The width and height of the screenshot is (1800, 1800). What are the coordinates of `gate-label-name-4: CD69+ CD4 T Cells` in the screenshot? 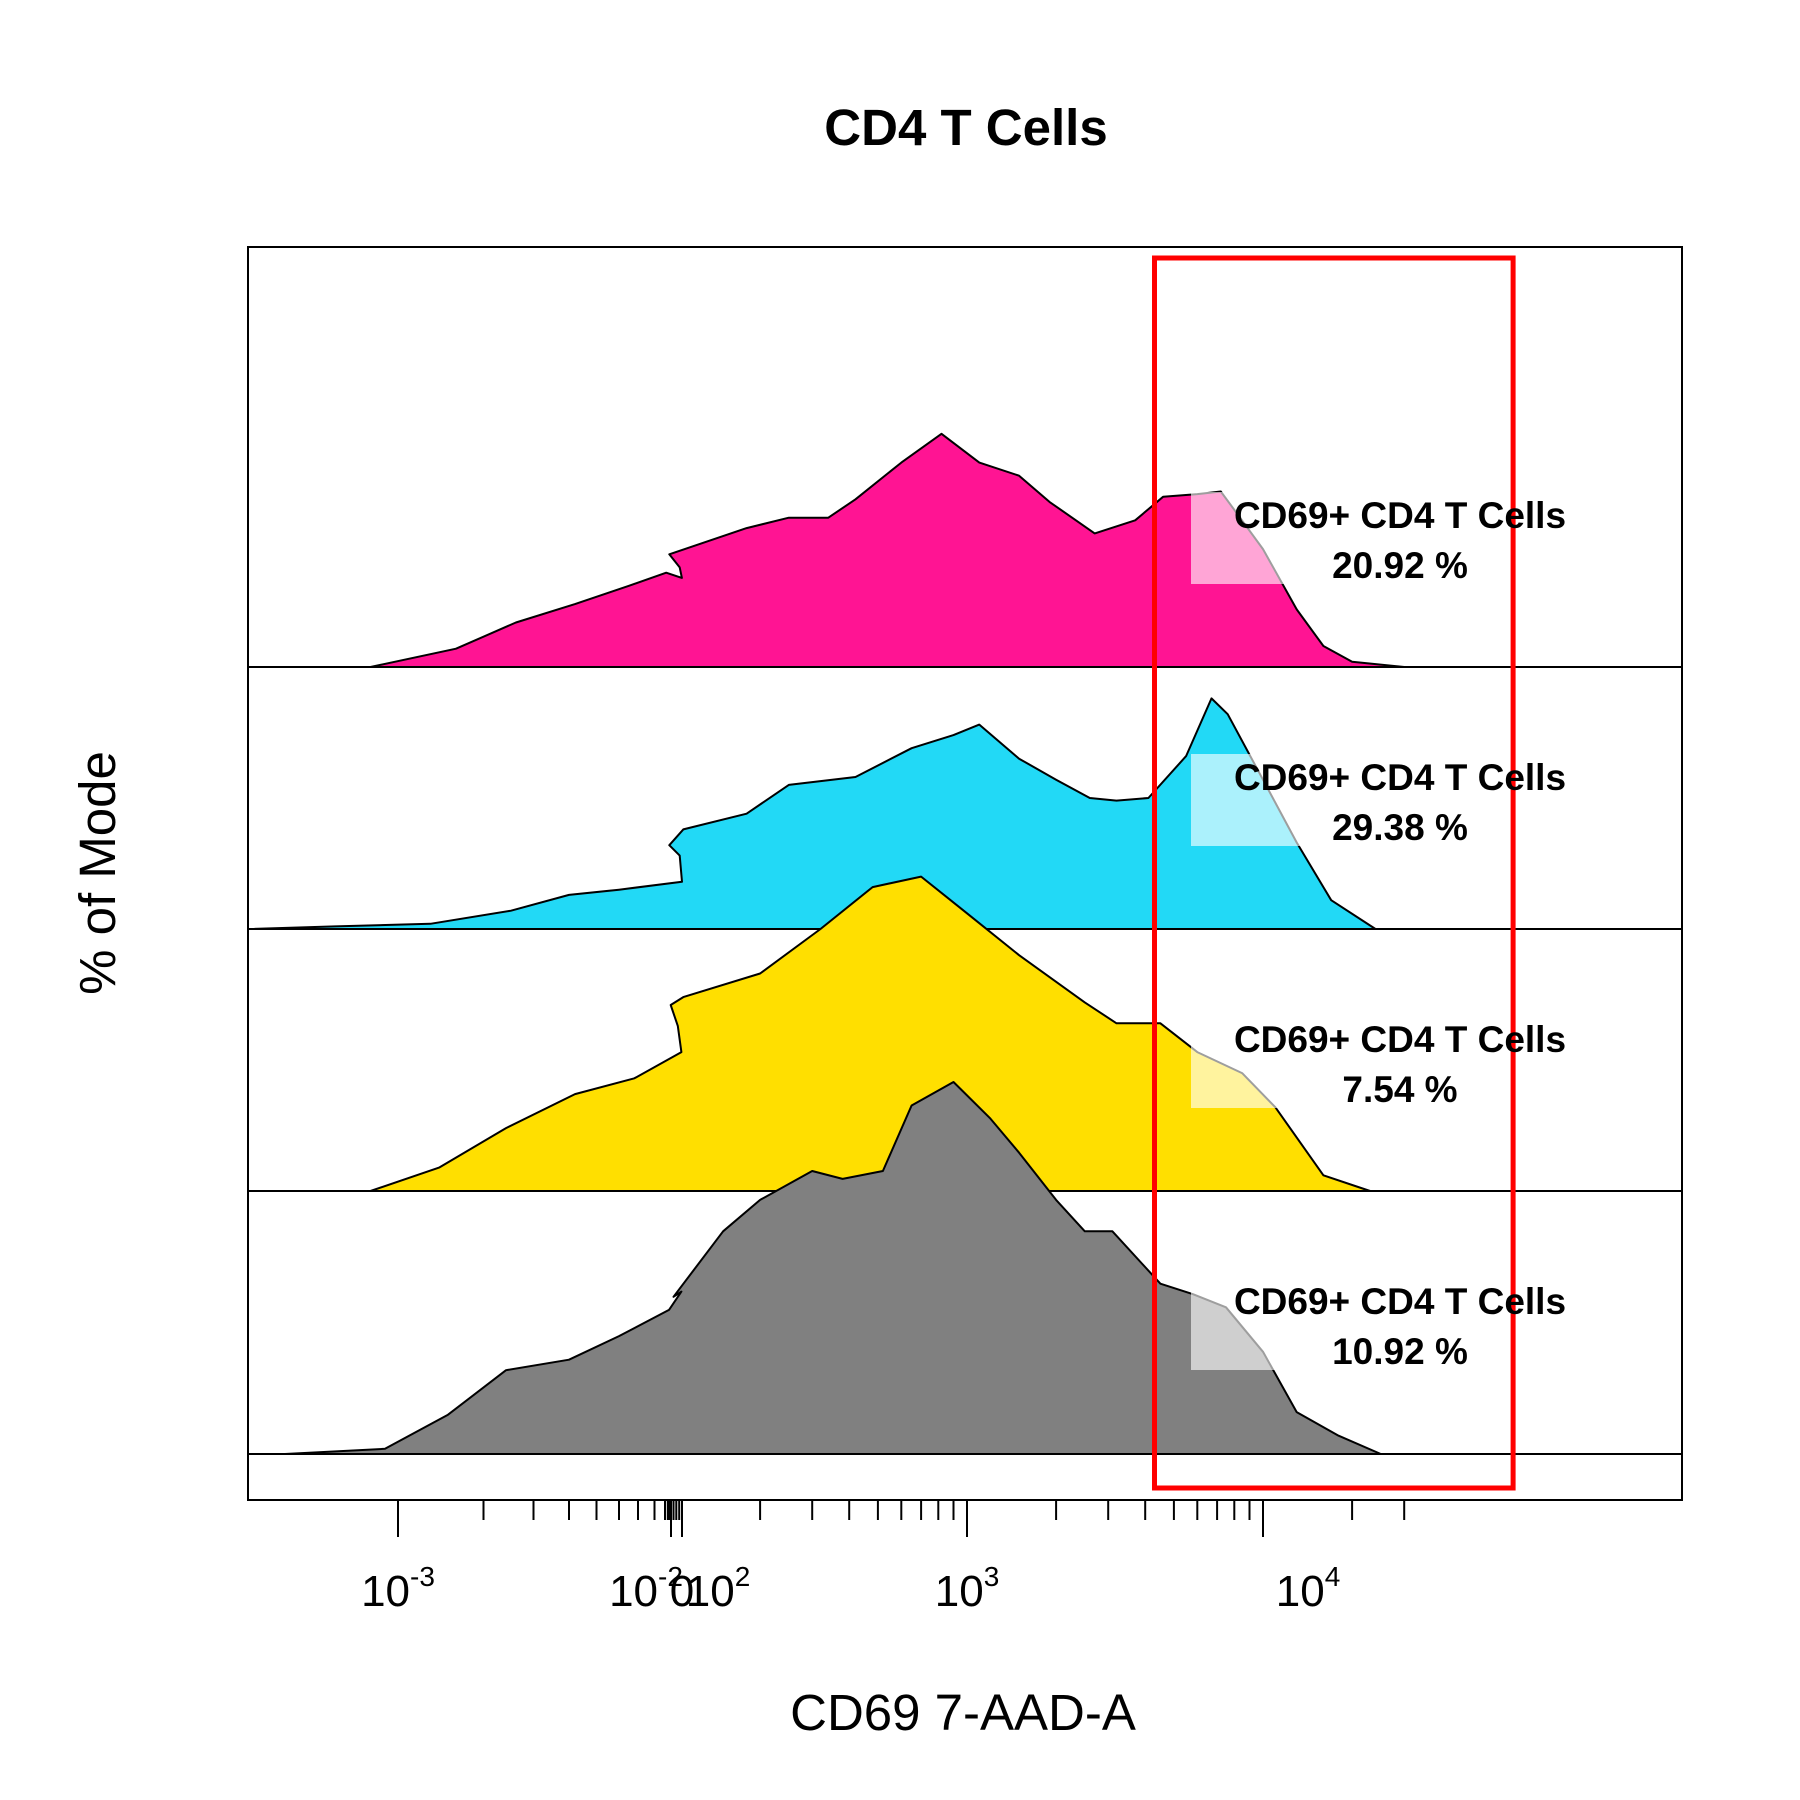 It's located at (1400, 1301).